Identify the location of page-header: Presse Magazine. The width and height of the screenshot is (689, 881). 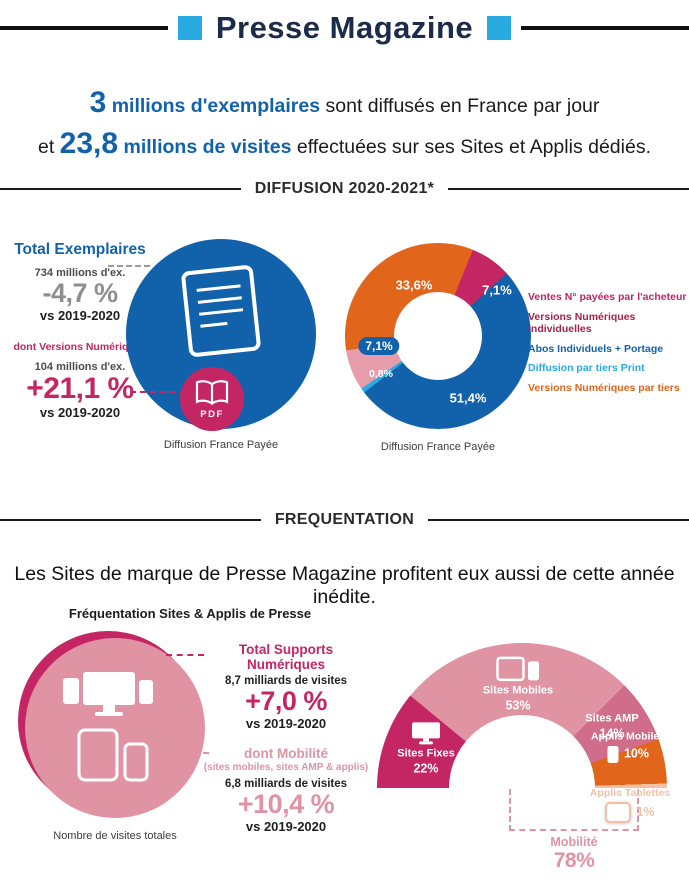
(344, 28).